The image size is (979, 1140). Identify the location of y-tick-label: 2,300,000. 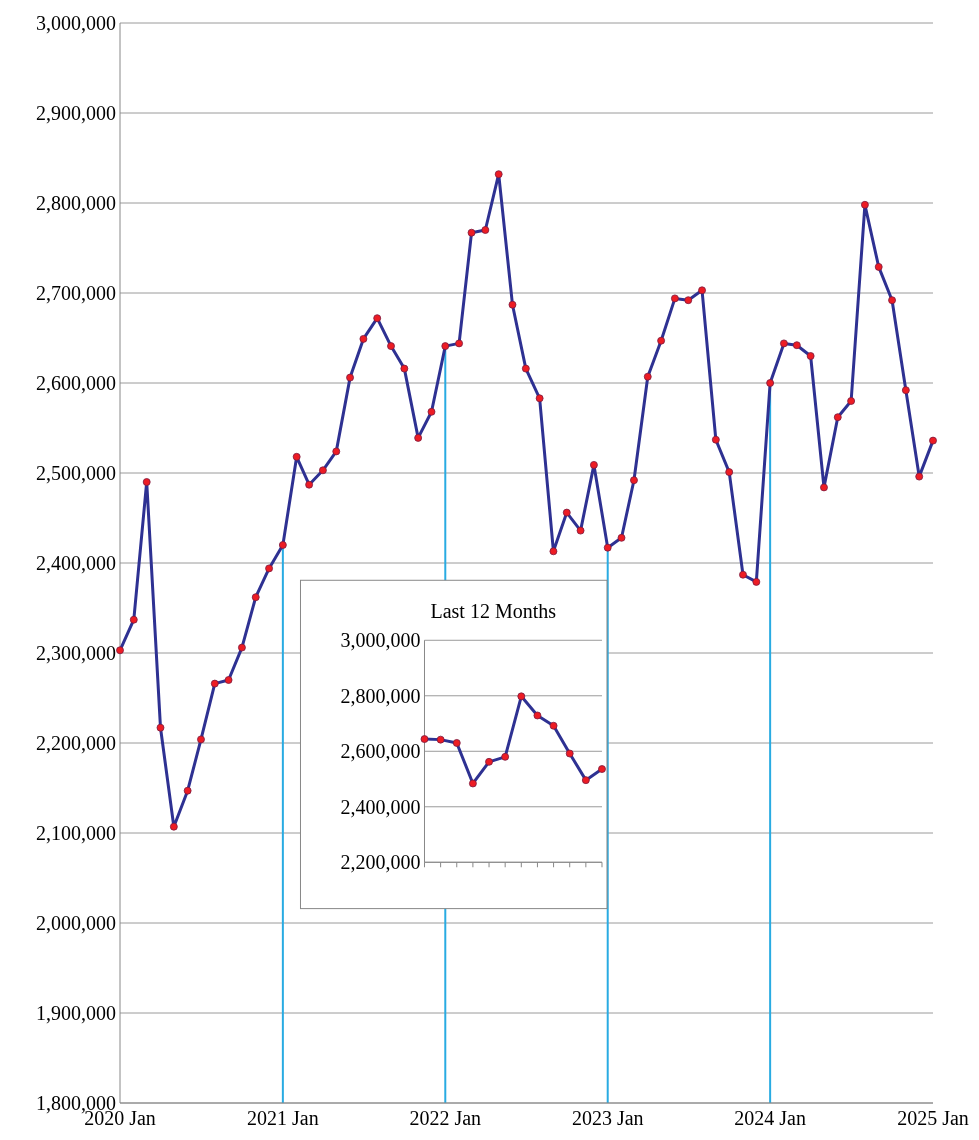
(76, 653).